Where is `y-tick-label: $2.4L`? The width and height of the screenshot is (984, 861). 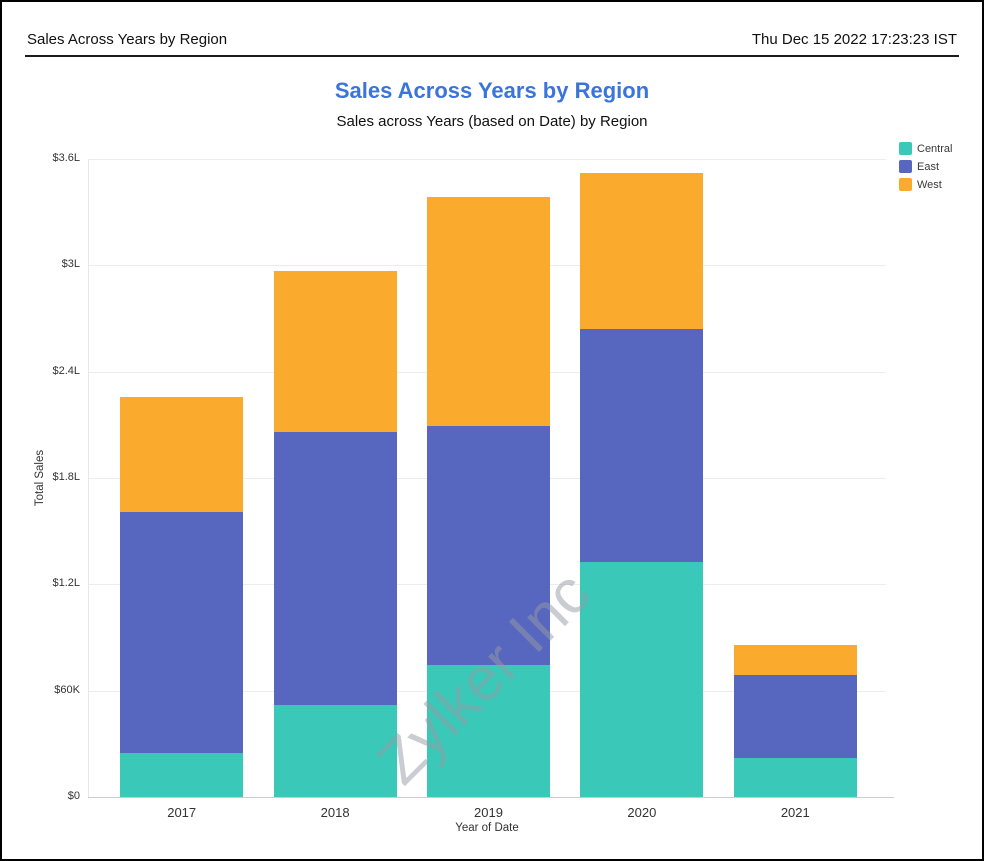 y-tick-label: $2.4L is located at coordinates (66, 371).